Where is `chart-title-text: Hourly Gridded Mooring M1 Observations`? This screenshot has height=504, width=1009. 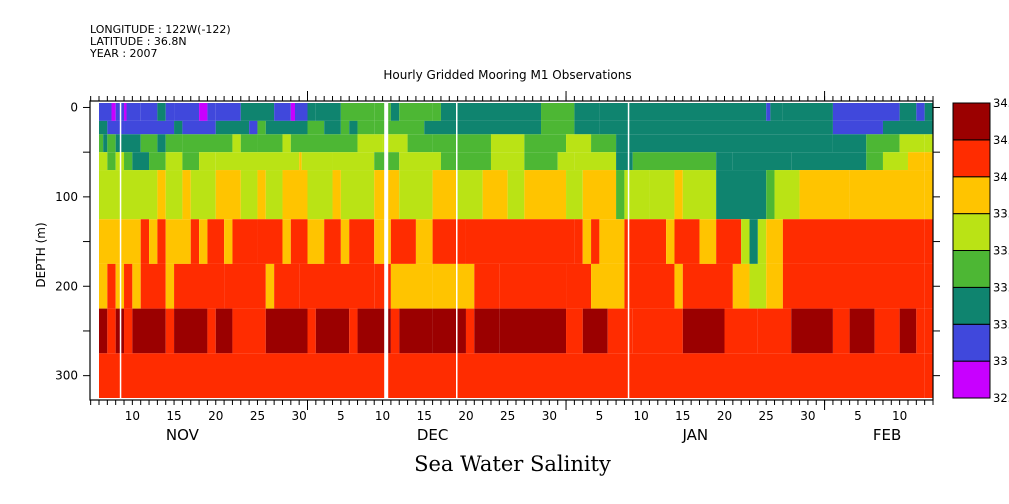
chart-title-text: Hourly Gridded Mooring M1 Observations is located at coordinates (507, 75).